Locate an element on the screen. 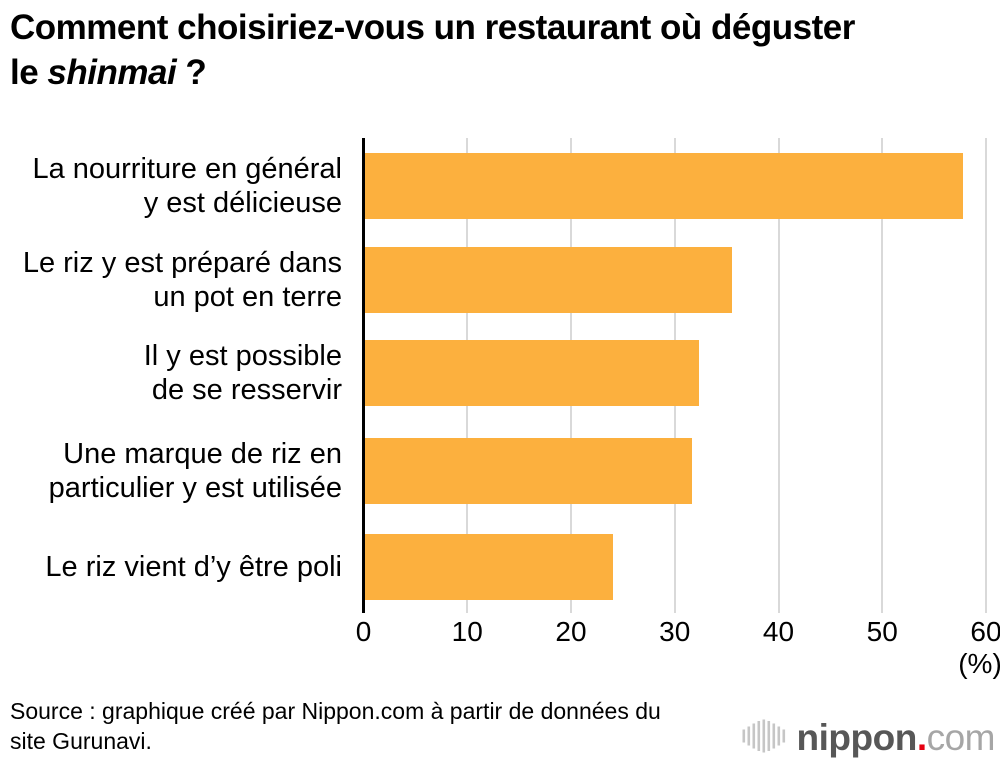 The height and width of the screenshot is (766, 1000). x-tick-label: 60 is located at coordinates (985, 631).